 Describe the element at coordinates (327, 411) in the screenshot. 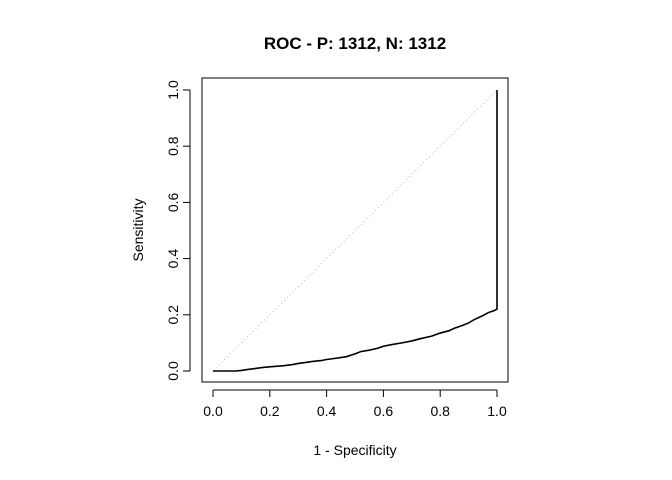

I see `x-tick-label: 0.4` at that location.